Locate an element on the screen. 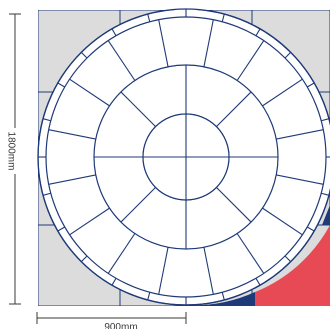 The width and height of the screenshot is (330, 329). highlighted-paver-red is located at coordinates (292, 265).